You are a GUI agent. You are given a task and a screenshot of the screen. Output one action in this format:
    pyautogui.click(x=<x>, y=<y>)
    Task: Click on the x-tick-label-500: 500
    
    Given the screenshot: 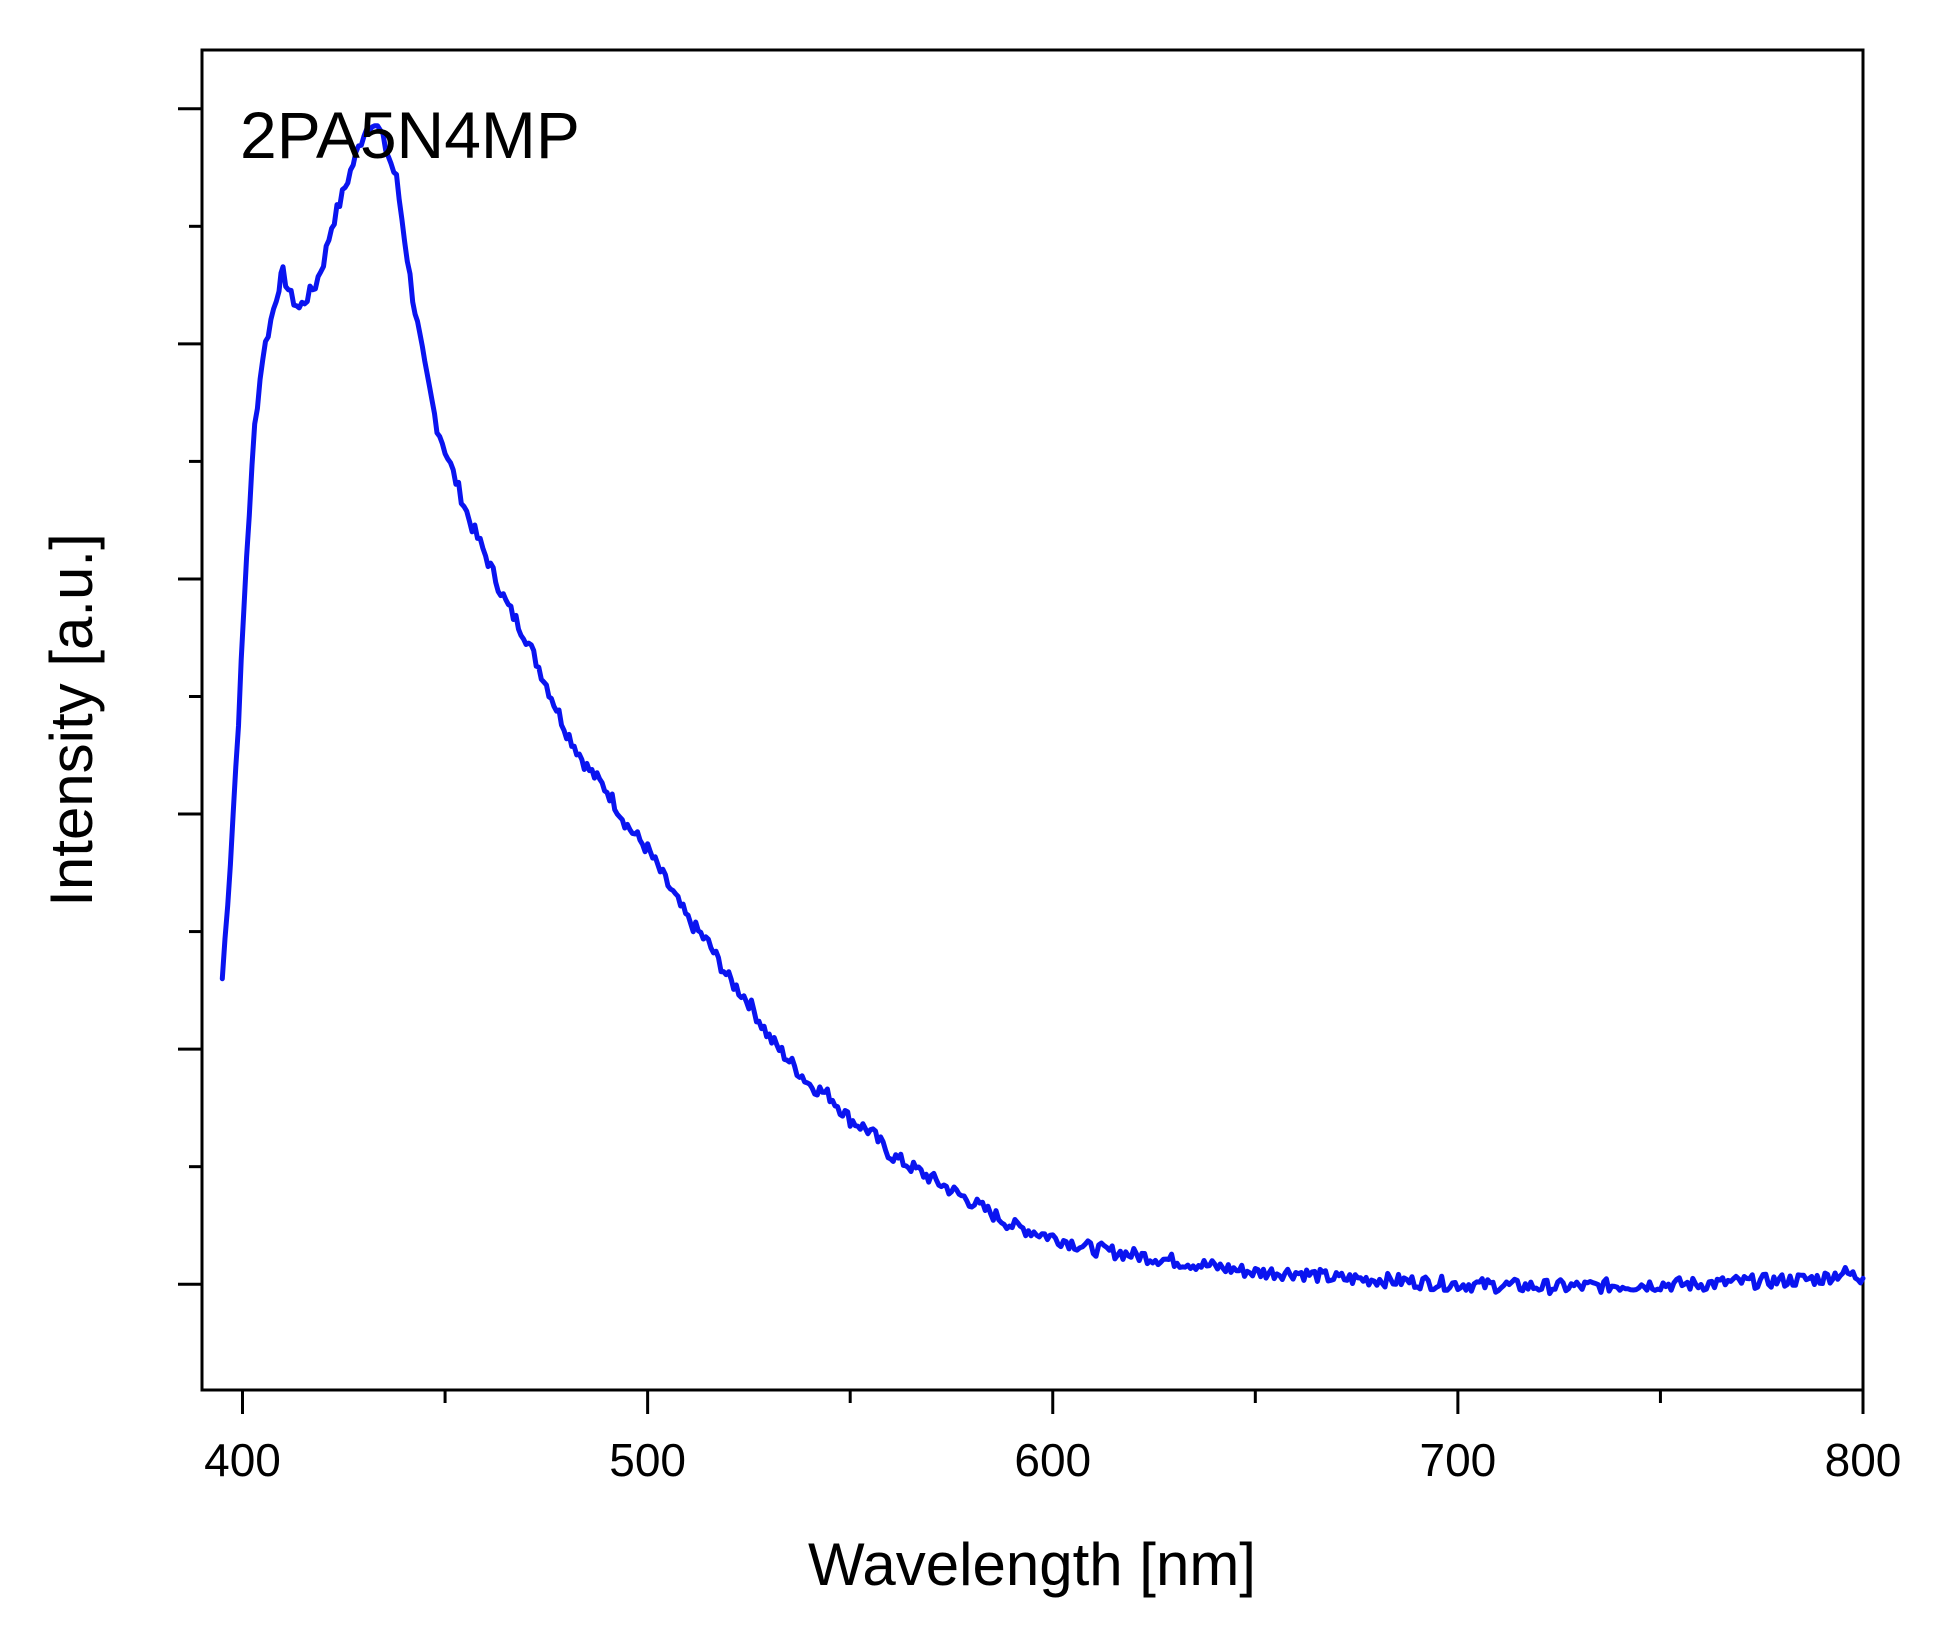 What is the action you would take?
    pyautogui.click(x=647, y=1460)
    